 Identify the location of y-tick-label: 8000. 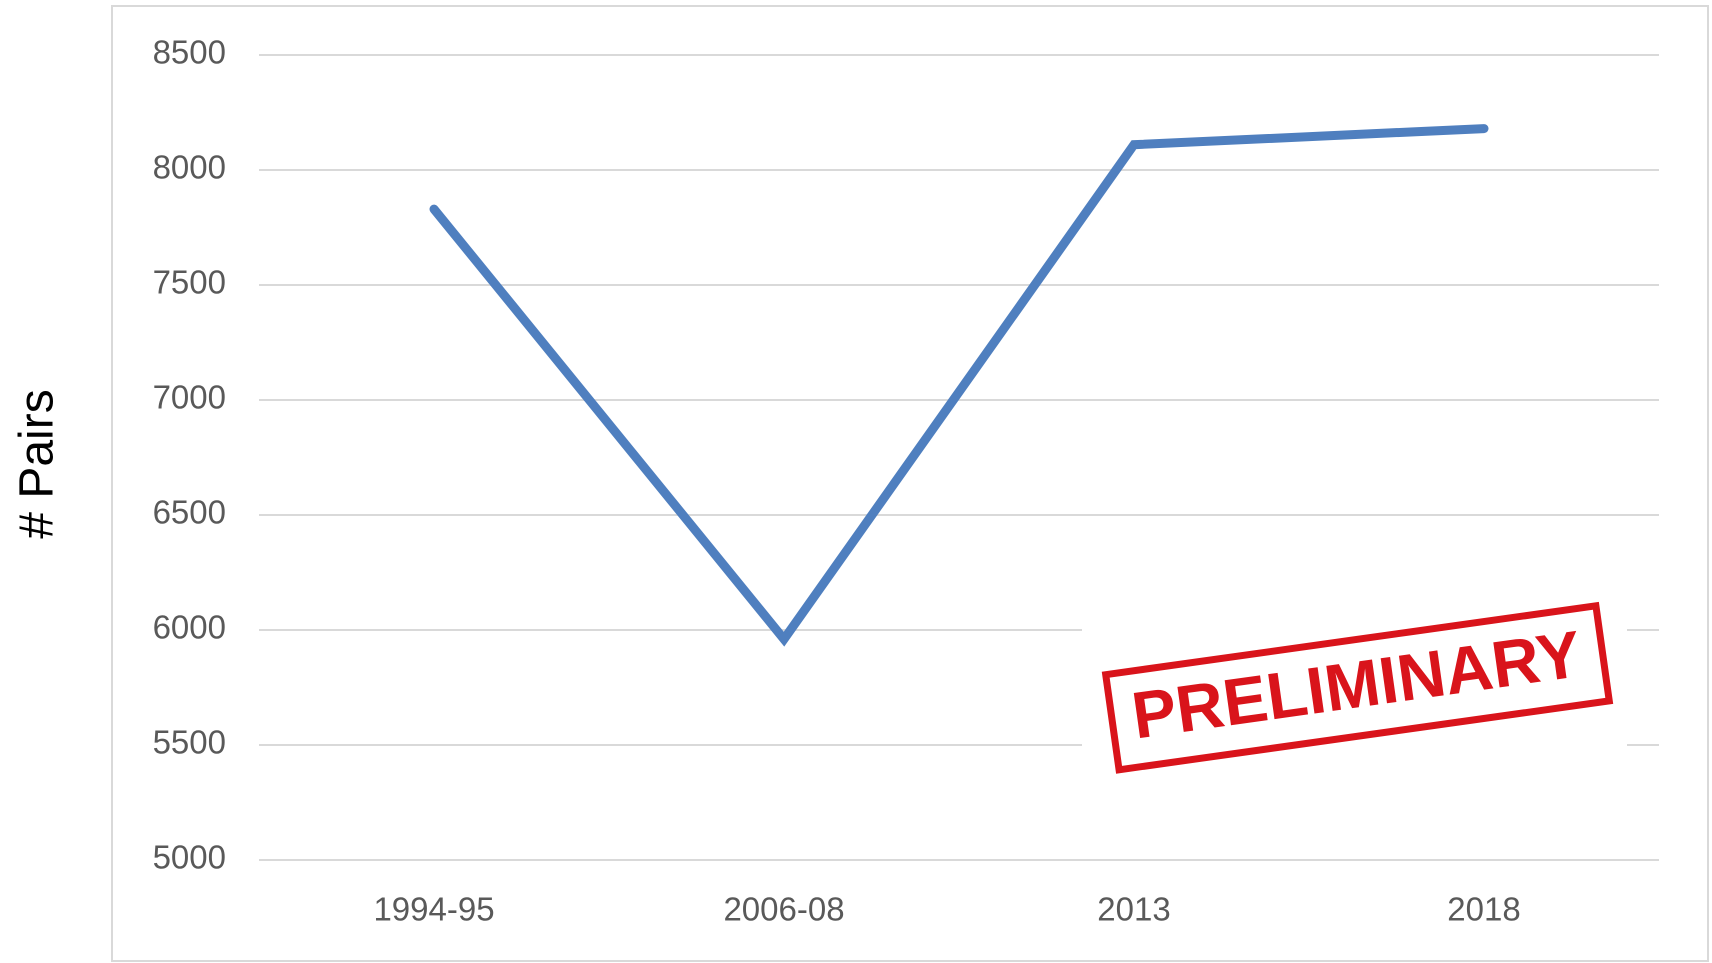
(189, 167).